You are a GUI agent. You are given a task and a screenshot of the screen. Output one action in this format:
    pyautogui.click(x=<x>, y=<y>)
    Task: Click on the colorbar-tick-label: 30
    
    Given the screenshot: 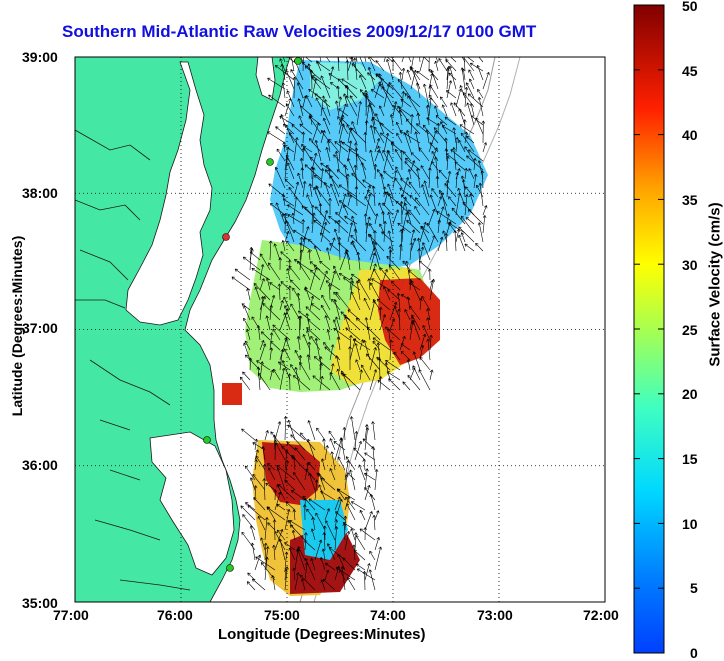 What is the action you would take?
    pyautogui.click(x=690, y=265)
    